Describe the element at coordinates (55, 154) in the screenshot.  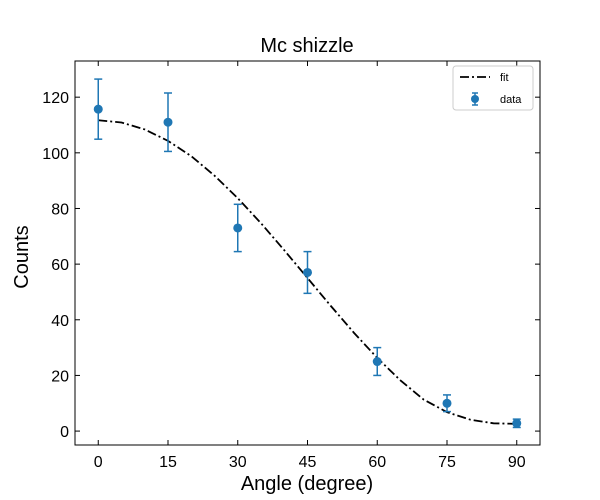
I see `y-tick-label: 100` at that location.